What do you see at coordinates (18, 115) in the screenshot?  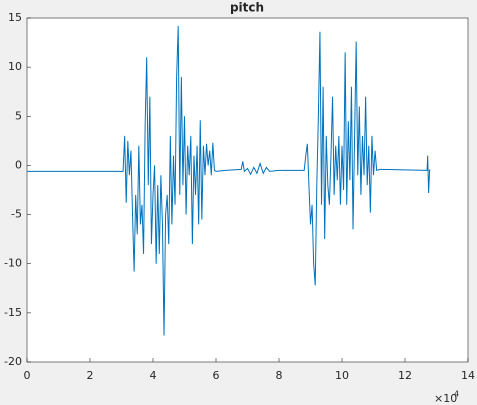 I see `y-tick-label: 5` at bounding box center [18, 115].